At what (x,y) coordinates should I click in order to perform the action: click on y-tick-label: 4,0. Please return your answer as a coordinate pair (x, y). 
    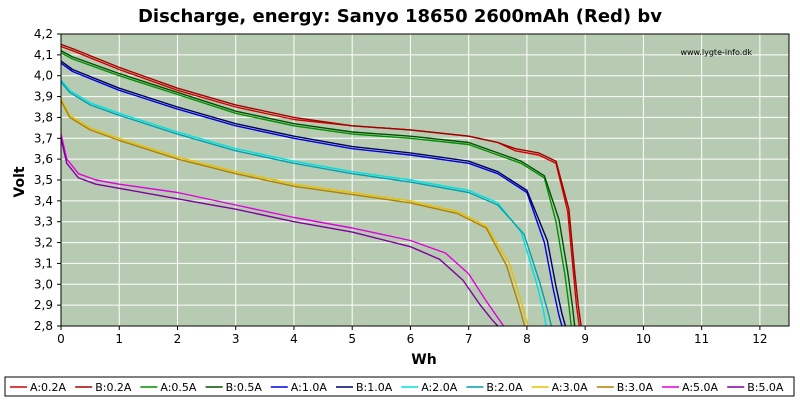
    Looking at the image, I should click on (43, 76).